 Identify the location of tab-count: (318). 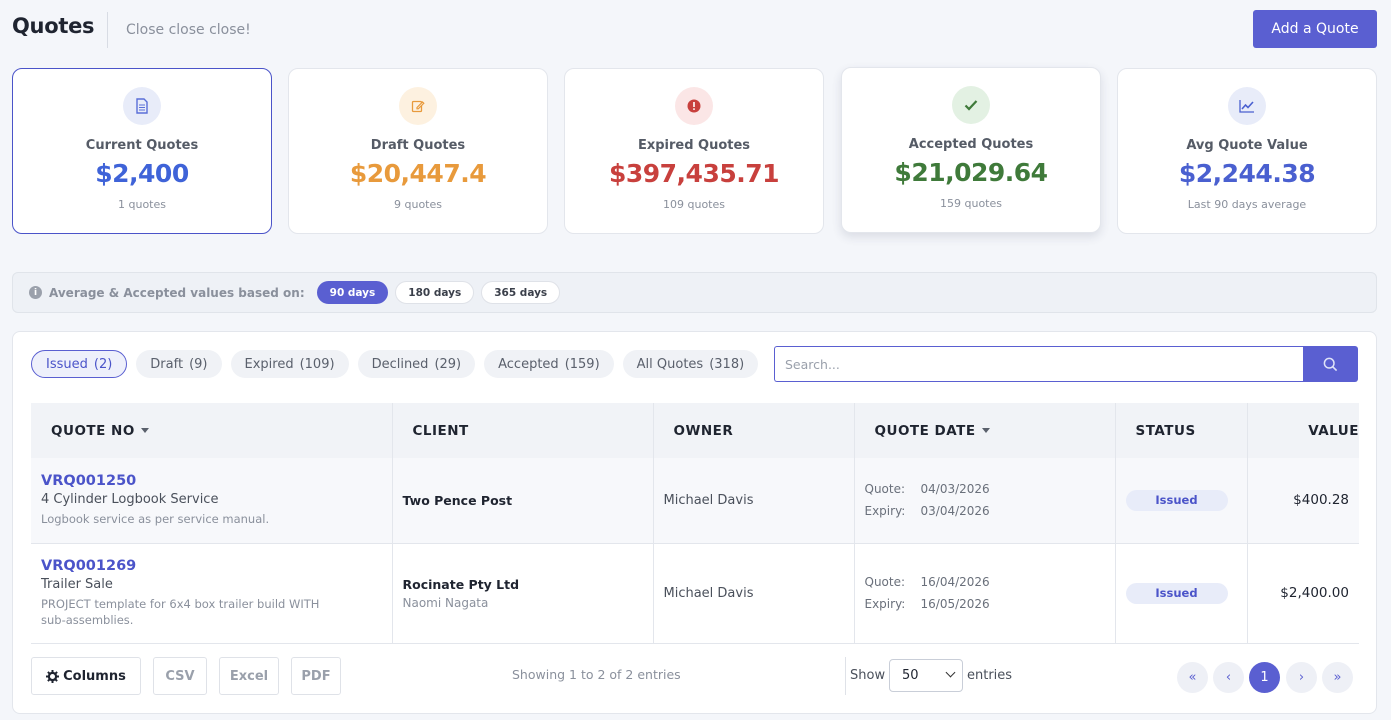
(727, 364).